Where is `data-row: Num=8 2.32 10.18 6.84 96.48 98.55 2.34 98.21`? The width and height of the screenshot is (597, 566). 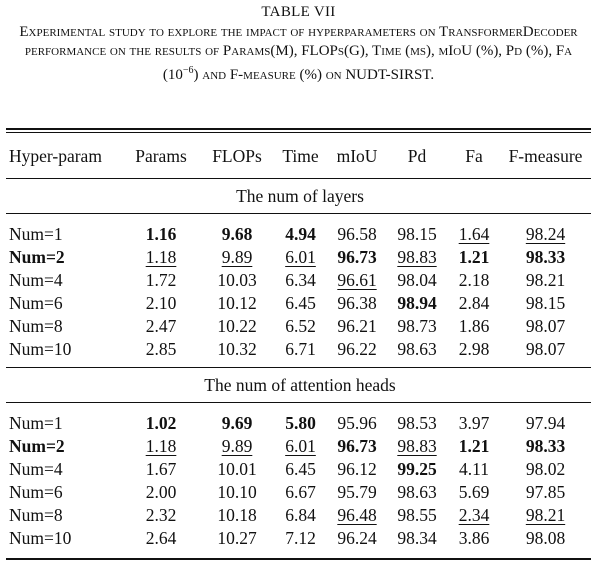
data-row: Num=8 2.32 10.18 6.84 96.48 98.55 2.34 98.21 is located at coordinates (298, 515).